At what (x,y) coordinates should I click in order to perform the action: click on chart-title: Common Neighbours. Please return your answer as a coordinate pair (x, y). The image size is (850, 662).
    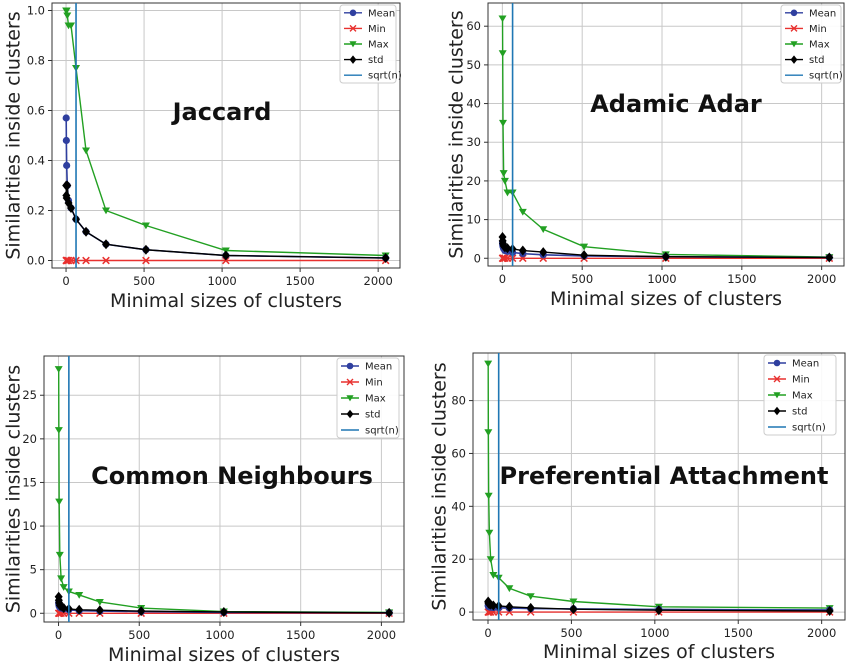
    Looking at the image, I should click on (232, 476).